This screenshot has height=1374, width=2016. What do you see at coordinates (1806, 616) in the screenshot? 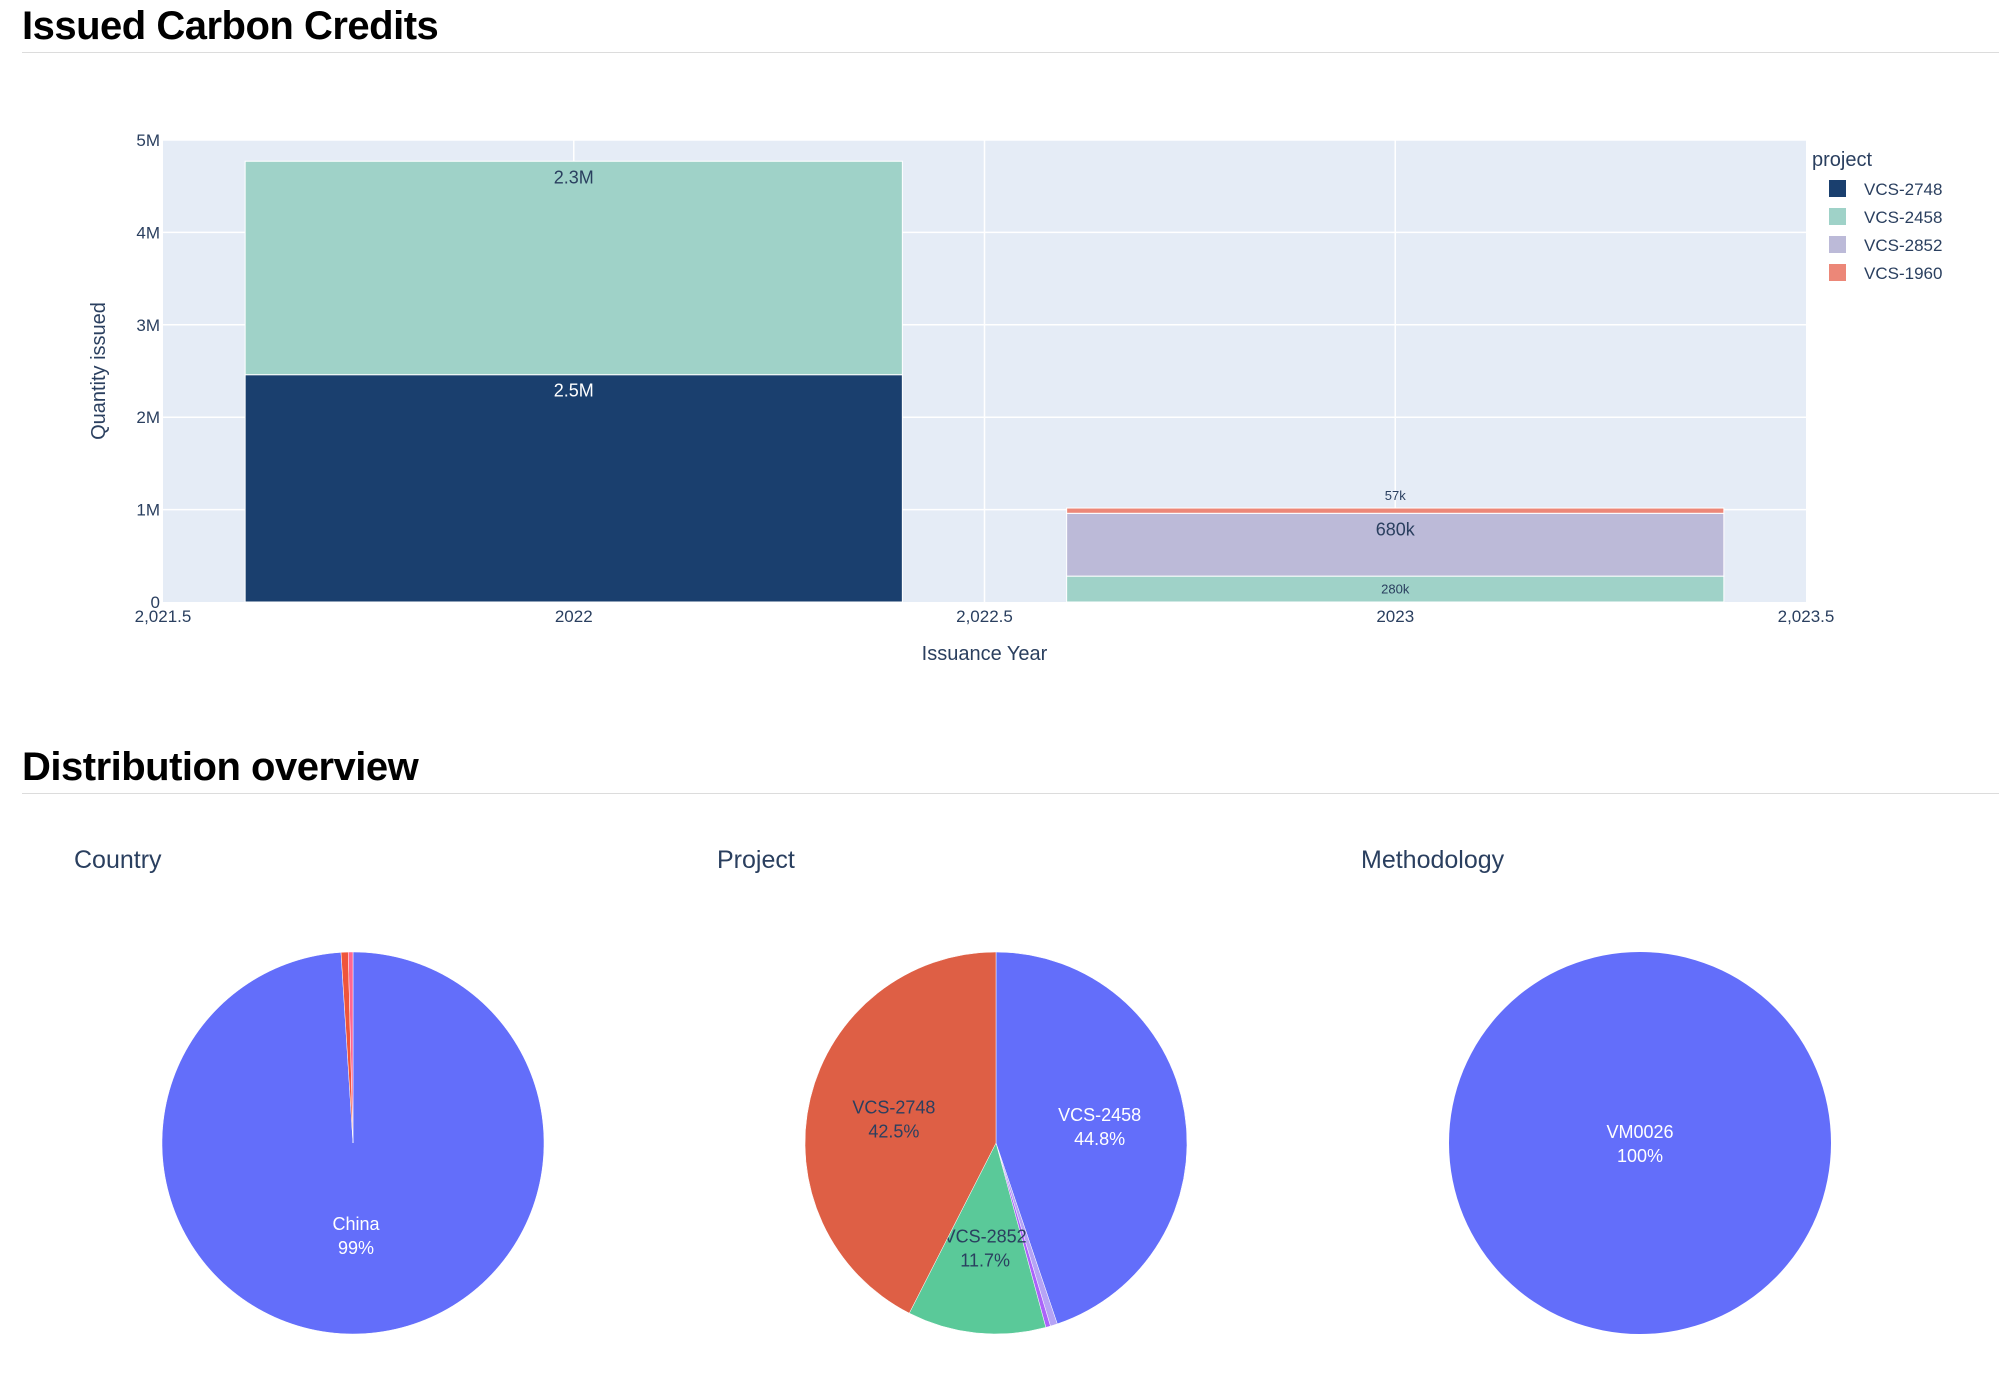
I see `x-tick-label: 2,023.5` at bounding box center [1806, 616].